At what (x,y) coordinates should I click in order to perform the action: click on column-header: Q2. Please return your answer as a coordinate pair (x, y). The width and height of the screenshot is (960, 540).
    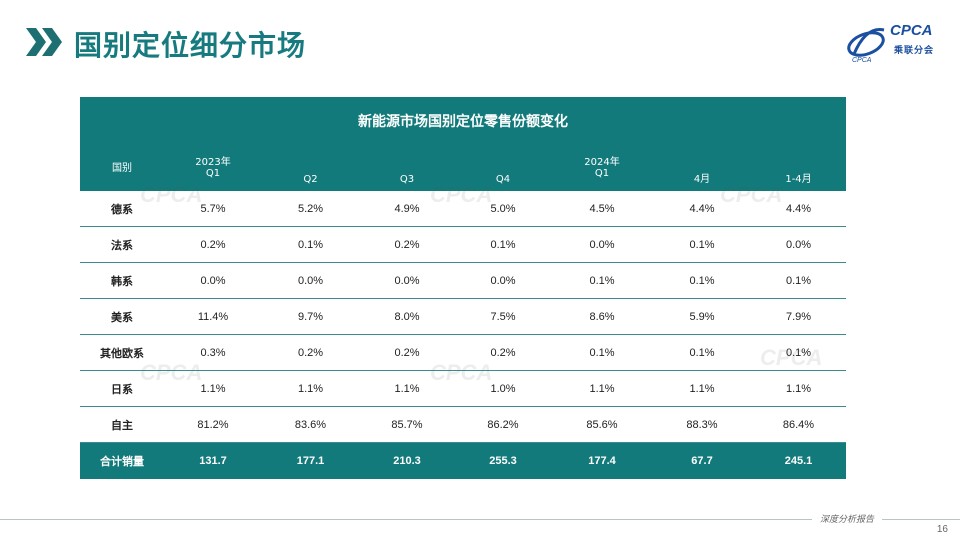
    Looking at the image, I should click on (310, 168).